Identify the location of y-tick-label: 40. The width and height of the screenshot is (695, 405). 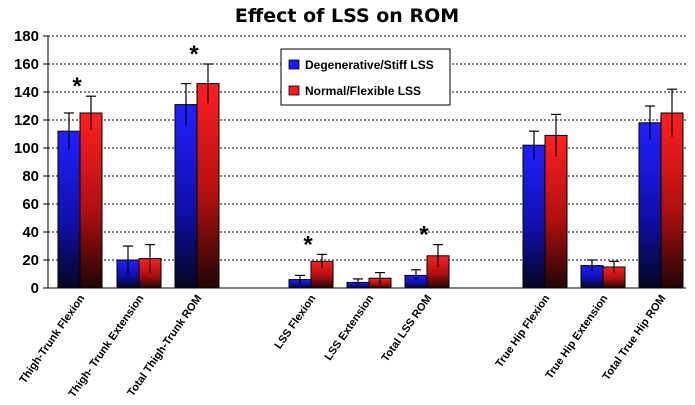
(30, 232).